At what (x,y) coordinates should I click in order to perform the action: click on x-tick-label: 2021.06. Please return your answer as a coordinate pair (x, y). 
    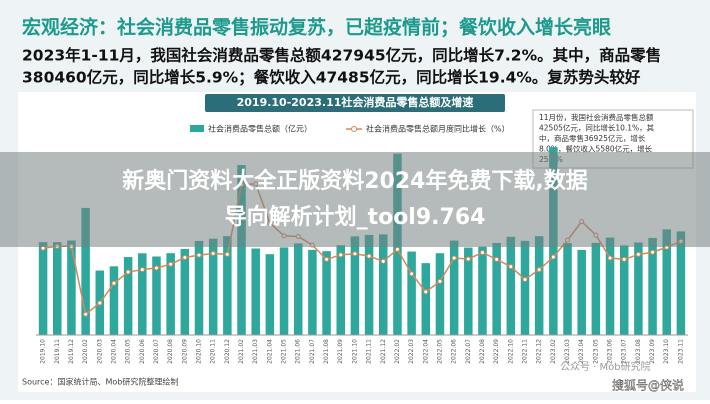
    Looking at the image, I should click on (298, 351).